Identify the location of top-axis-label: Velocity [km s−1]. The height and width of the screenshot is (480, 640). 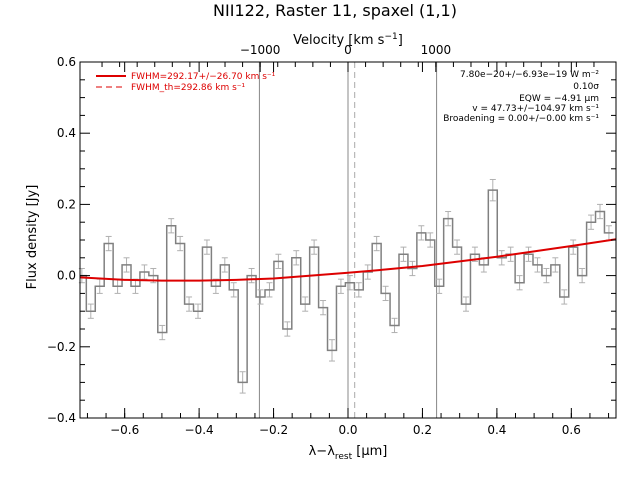
(348, 40).